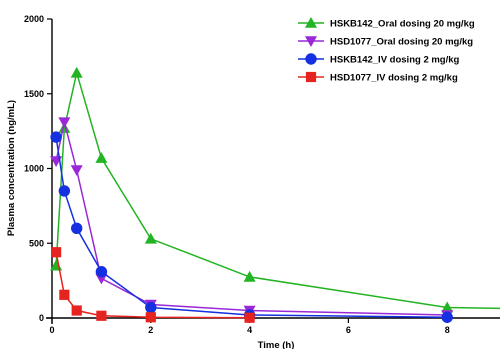 This screenshot has height=349, width=500. Describe the element at coordinates (401, 42) in the screenshot. I see `legend-label: HSD1077_Oral dosing 20 mg/kg` at that location.